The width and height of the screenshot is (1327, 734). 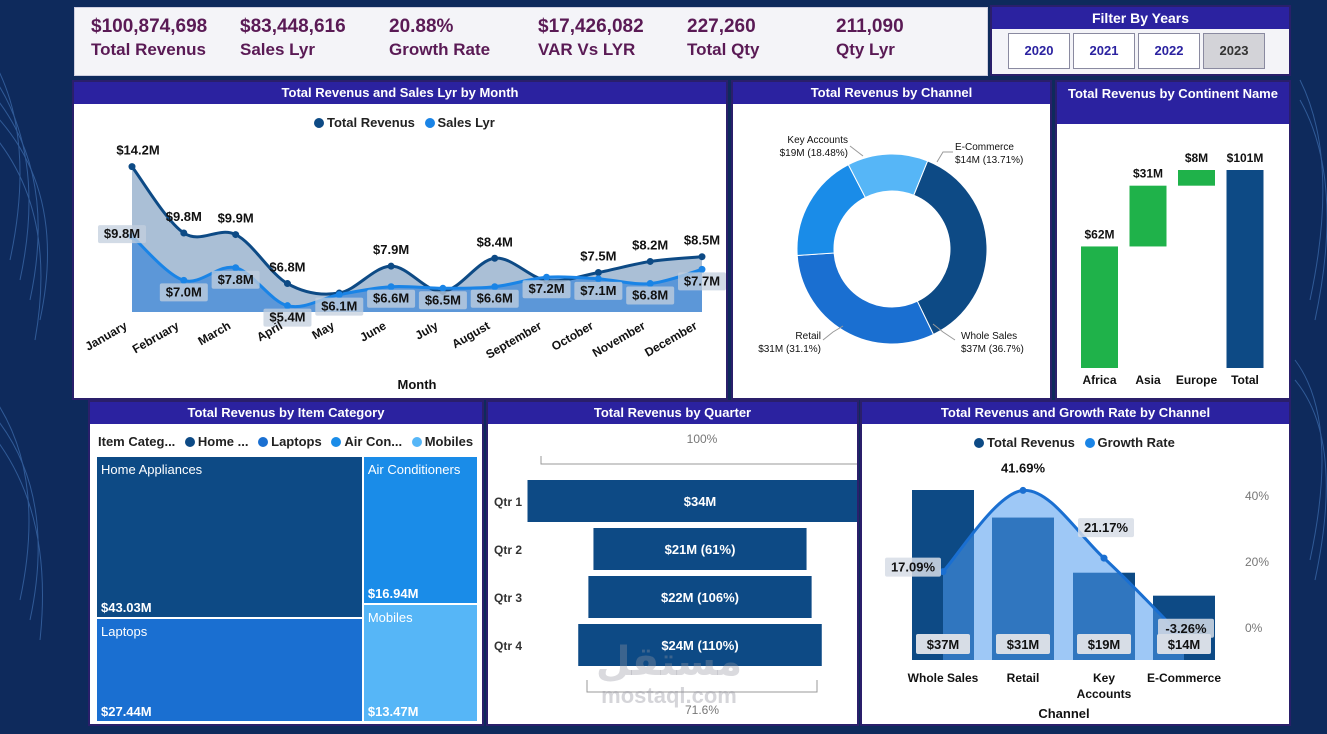 What do you see at coordinates (817, 140) in the screenshot?
I see `slice-category-label: Key Accounts` at bounding box center [817, 140].